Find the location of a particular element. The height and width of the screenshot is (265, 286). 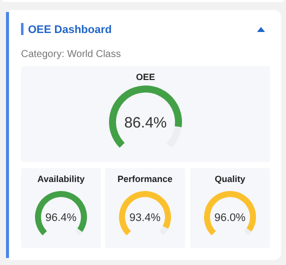

text: 96.0% is located at coordinates (230, 218).